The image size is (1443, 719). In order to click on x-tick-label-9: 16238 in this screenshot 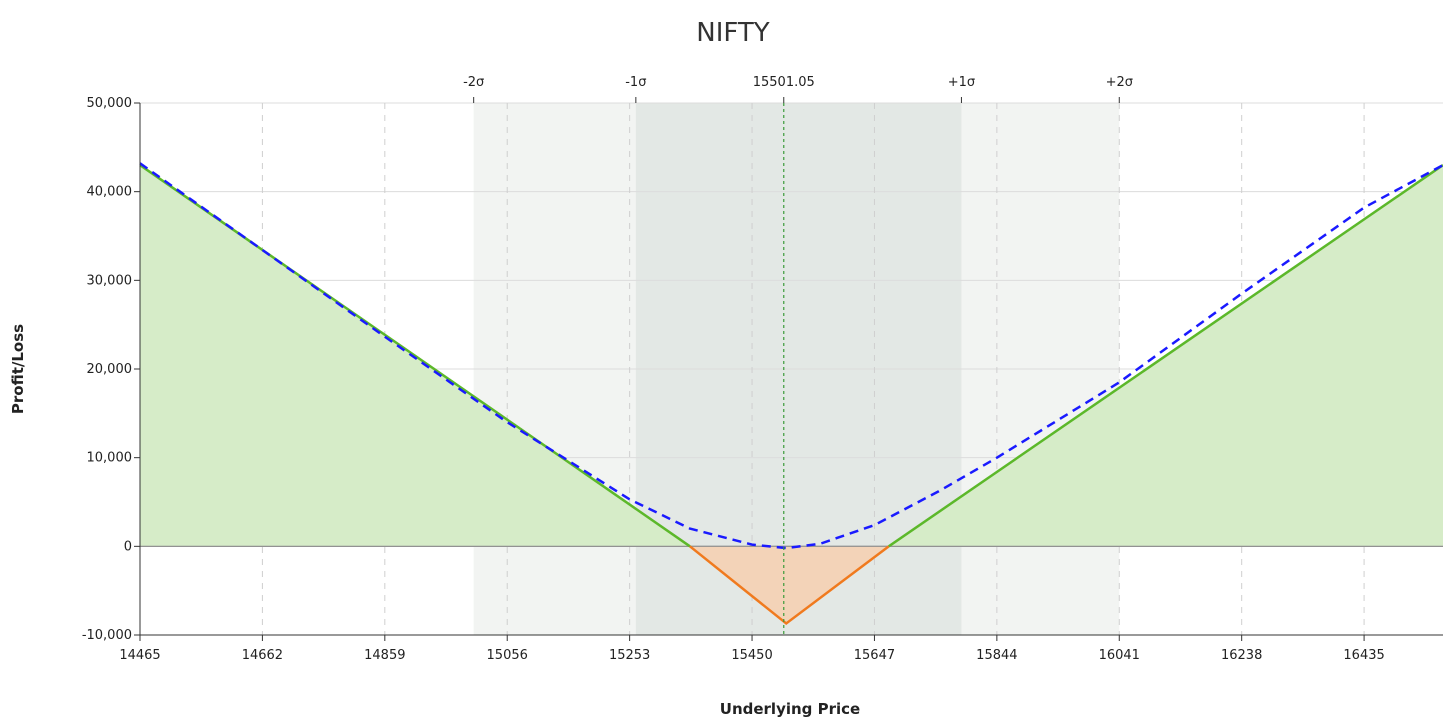, I will do `click(1241, 655)`.